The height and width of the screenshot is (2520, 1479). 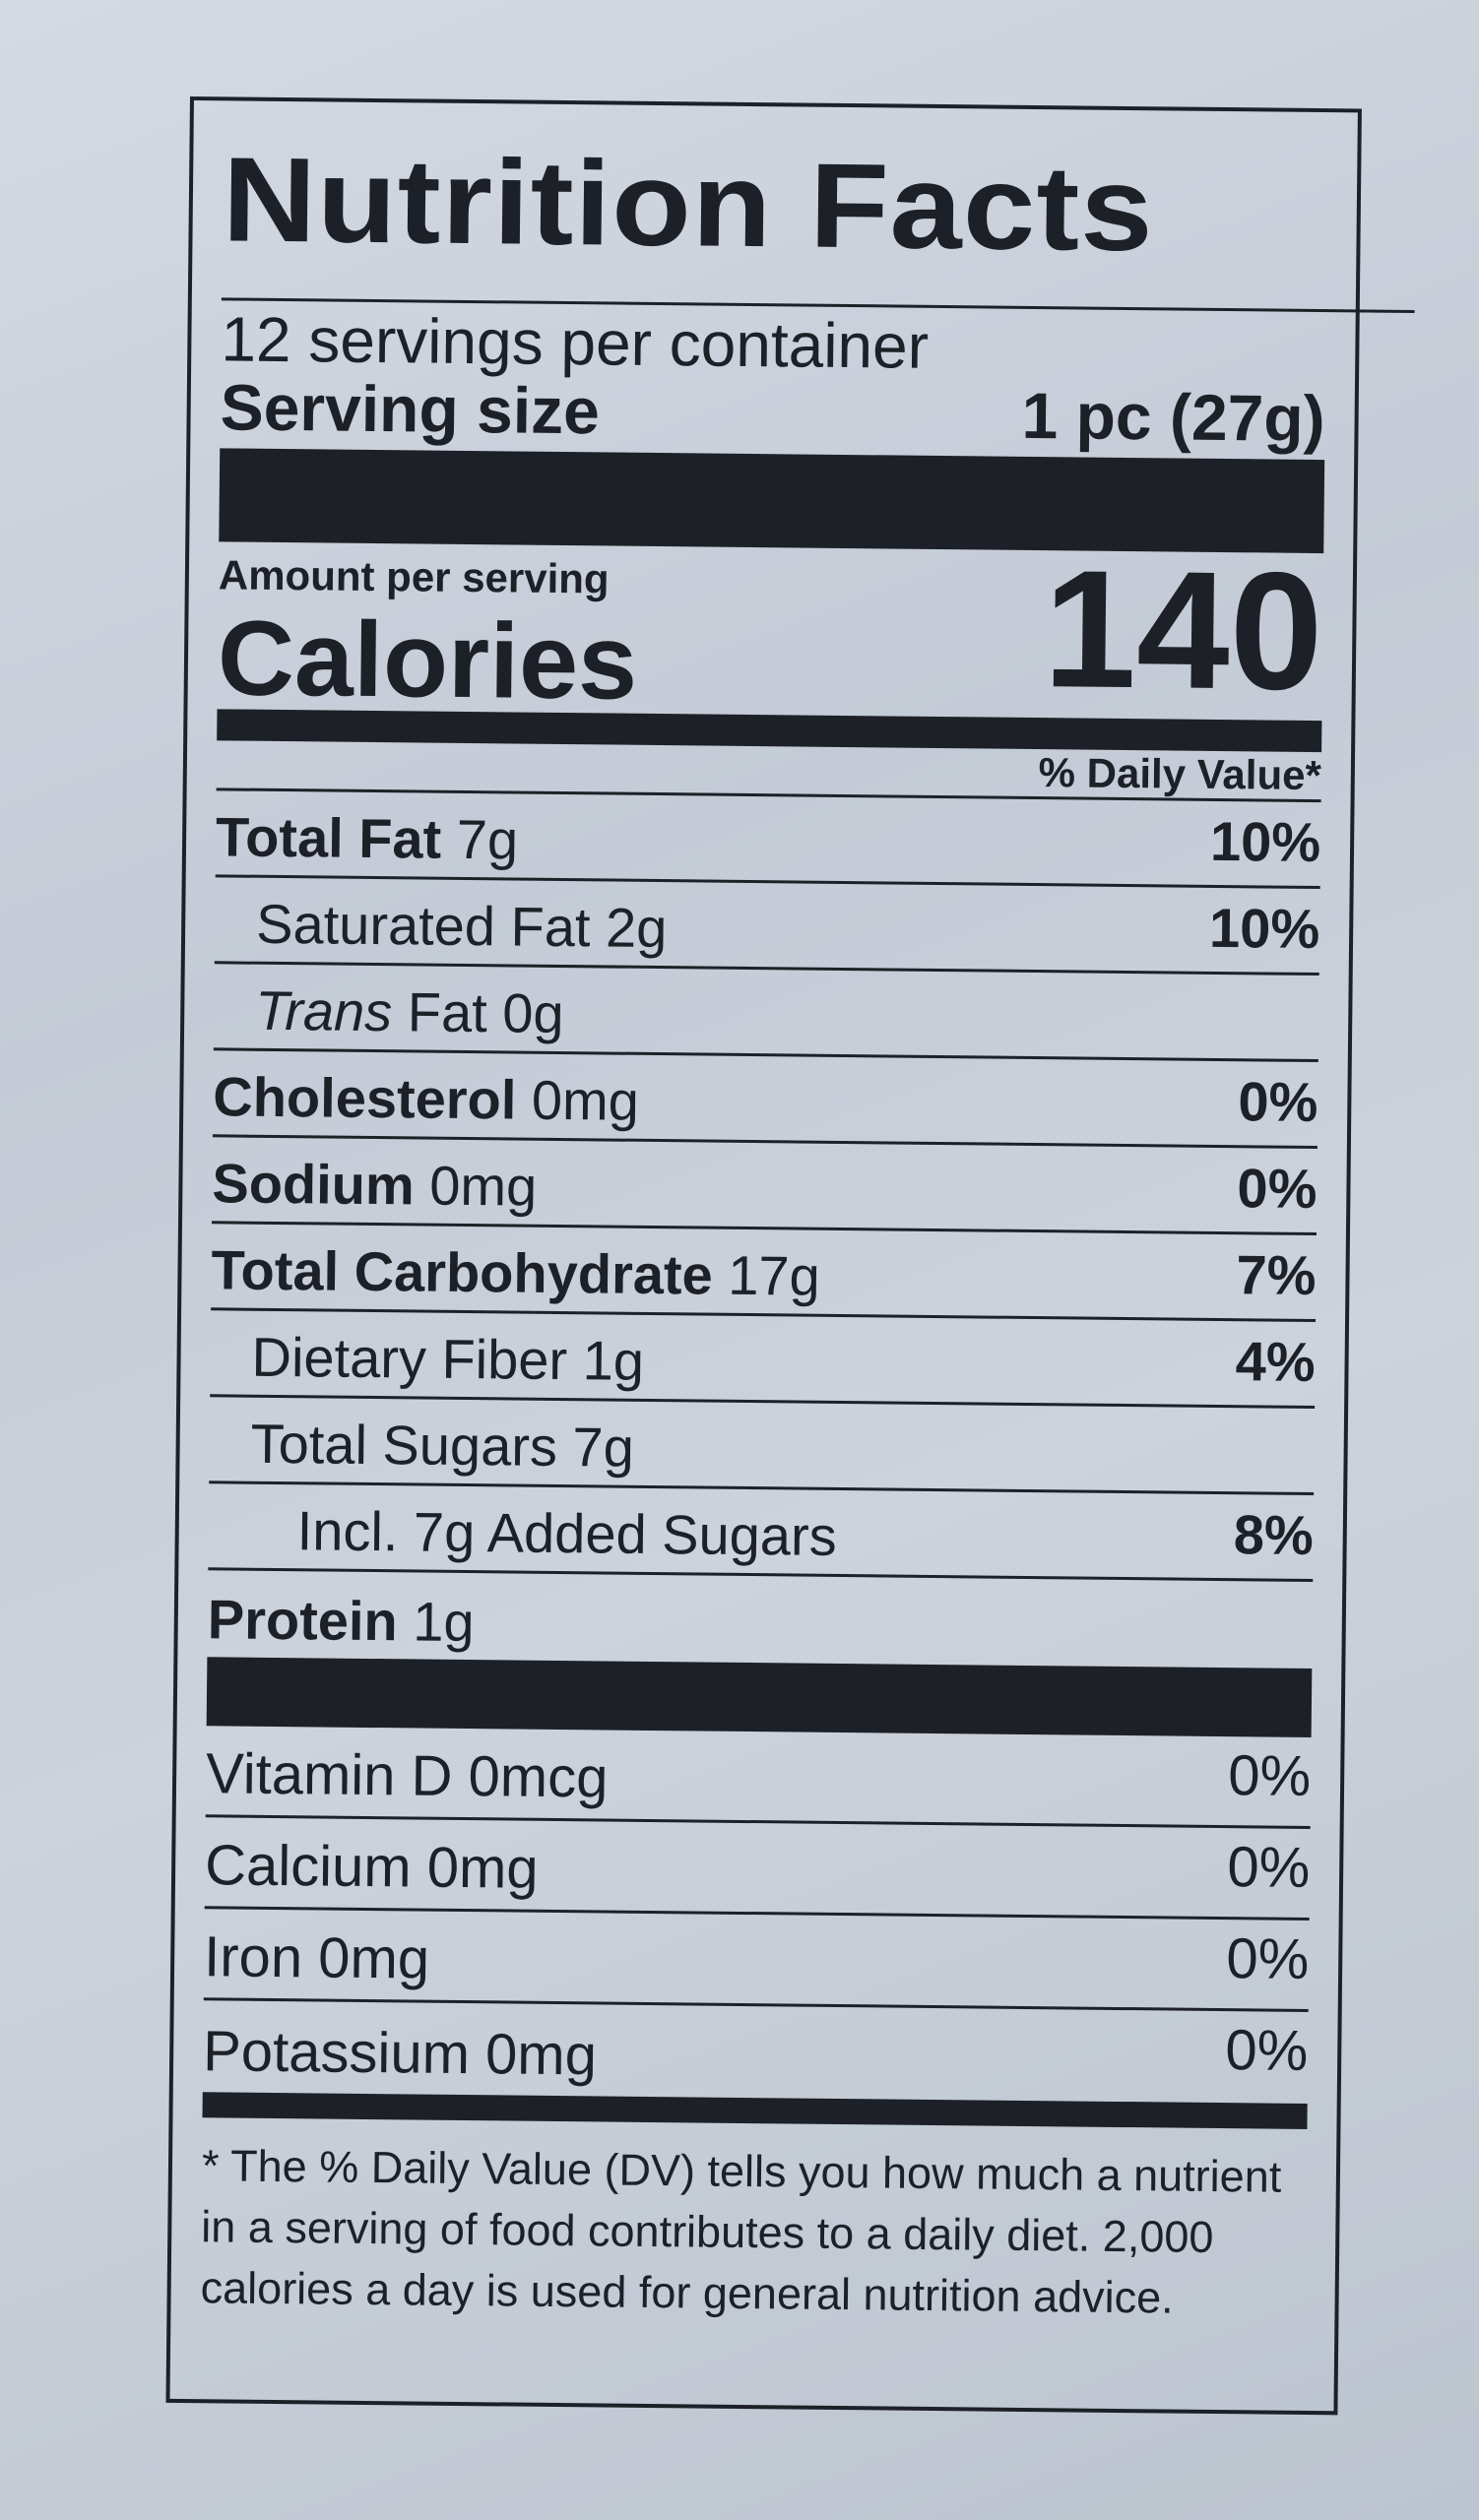 I want to click on nutrient-dv: 8%, so click(x=1274, y=1535).